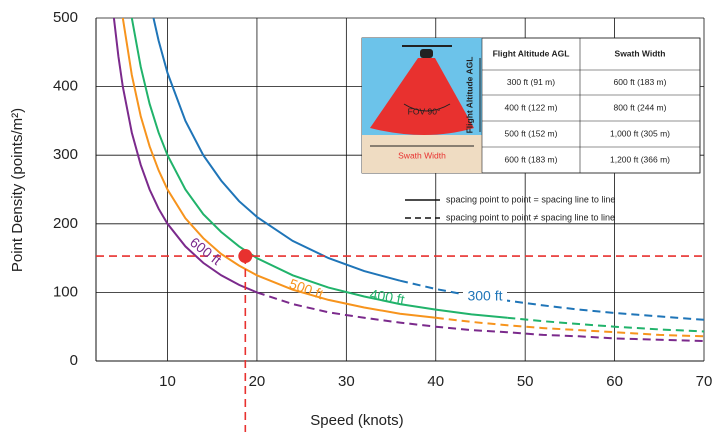 This screenshot has width=713, height=432. I want to click on fov-cone, so click(422, 96).